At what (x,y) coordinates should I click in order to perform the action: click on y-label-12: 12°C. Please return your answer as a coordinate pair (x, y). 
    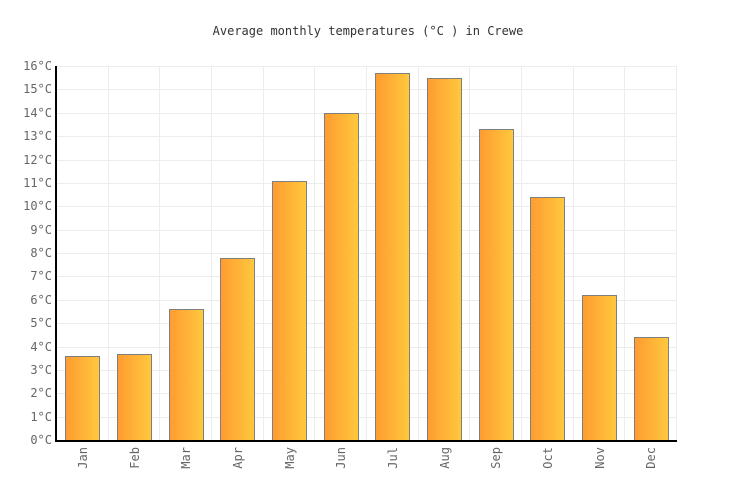
    Looking at the image, I should click on (37, 159).